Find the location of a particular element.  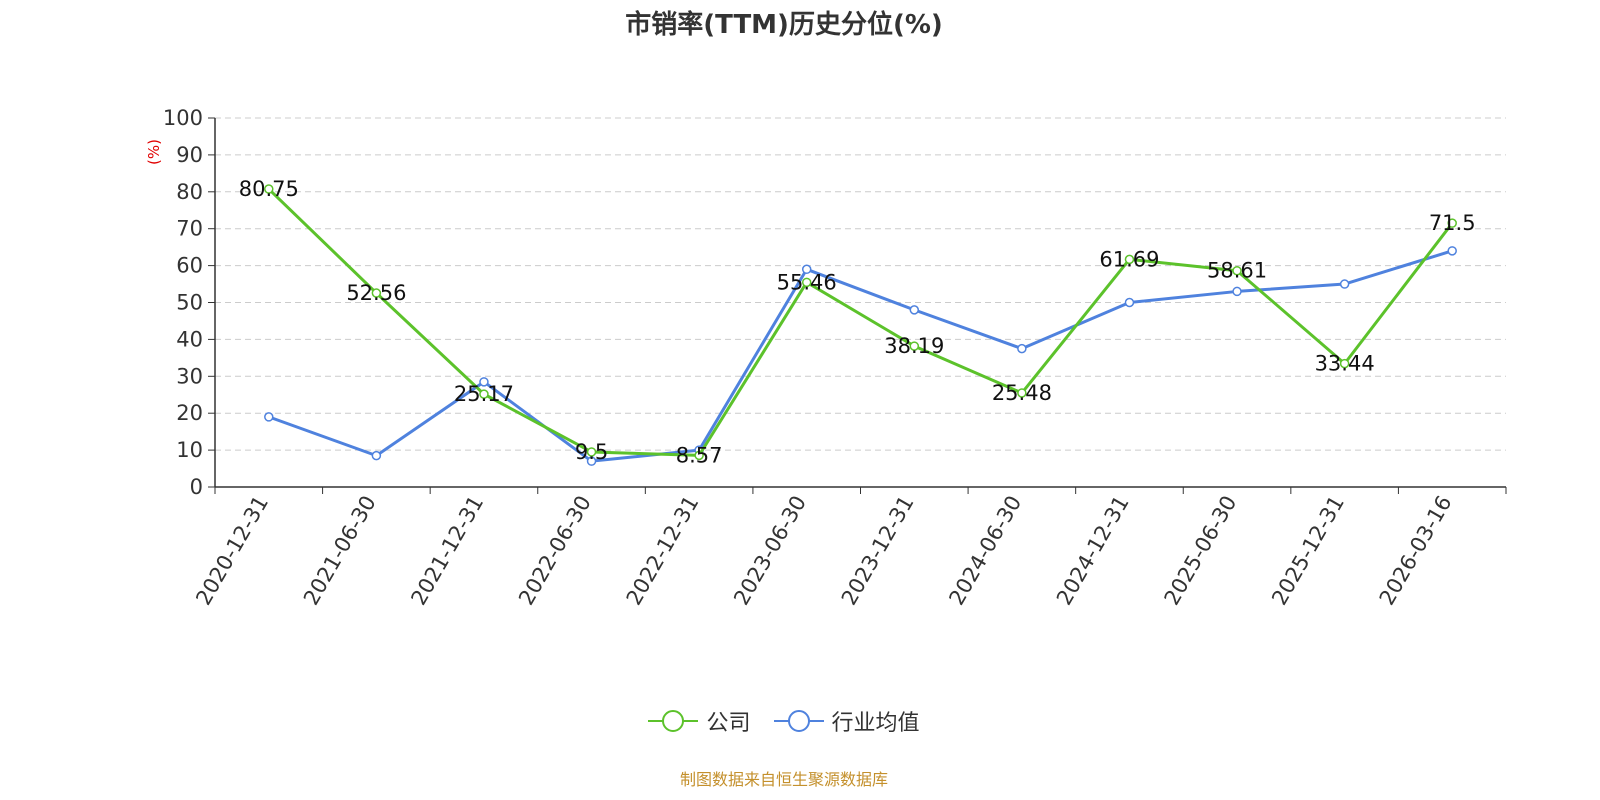

data-label: 38.19 is located at coordinates (914, 346).